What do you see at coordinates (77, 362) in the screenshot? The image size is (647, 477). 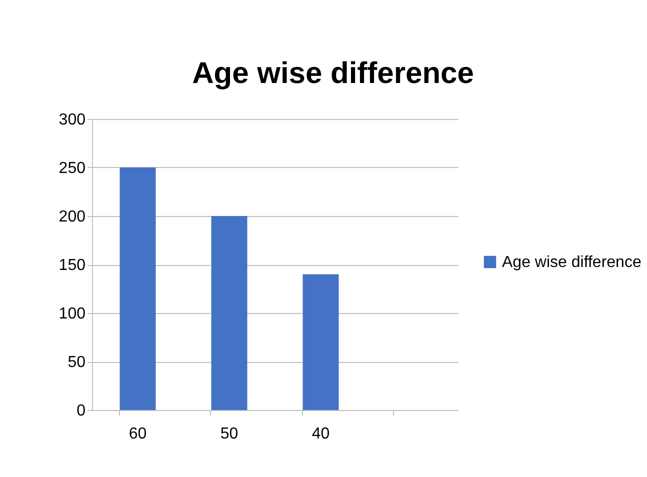 I see `y-tick-label: 50` at bounding box center [77, 362].